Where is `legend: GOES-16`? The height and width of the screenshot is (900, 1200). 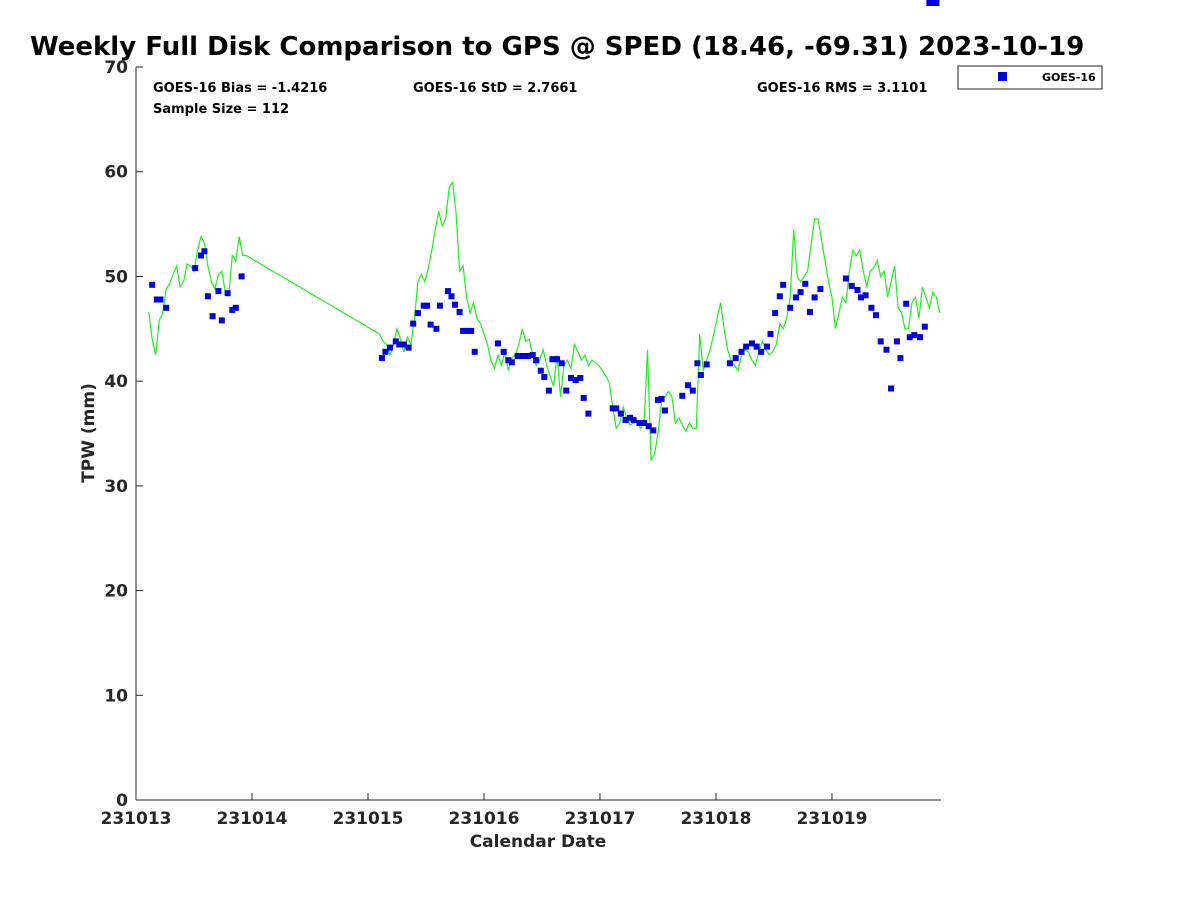
legend: GOES-16 is located at coordinates (1030, 77).